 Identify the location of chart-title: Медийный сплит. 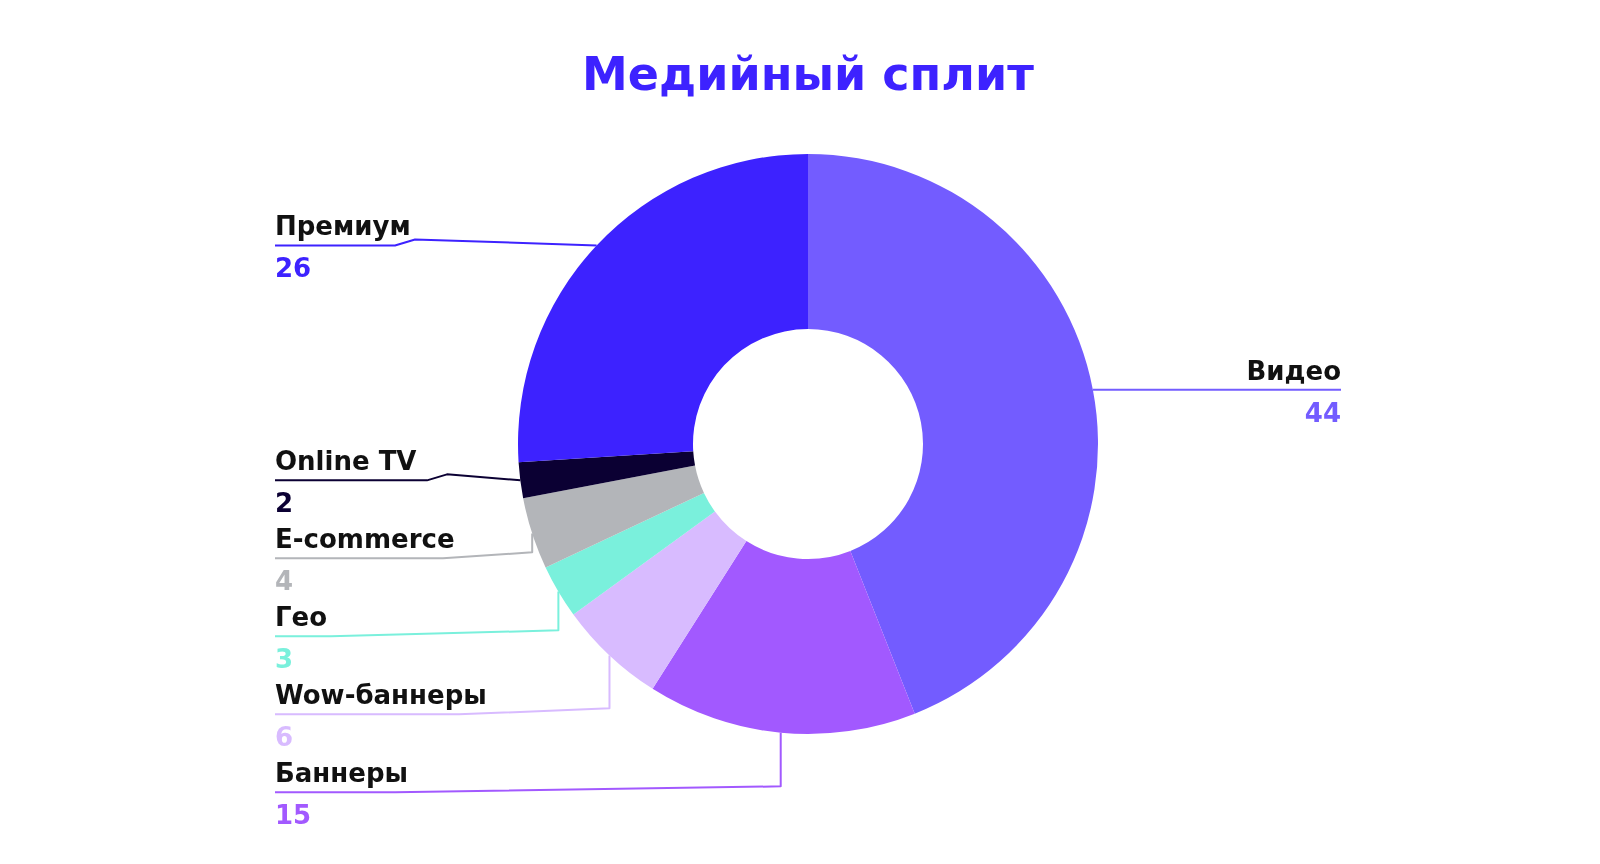
(808, 74).